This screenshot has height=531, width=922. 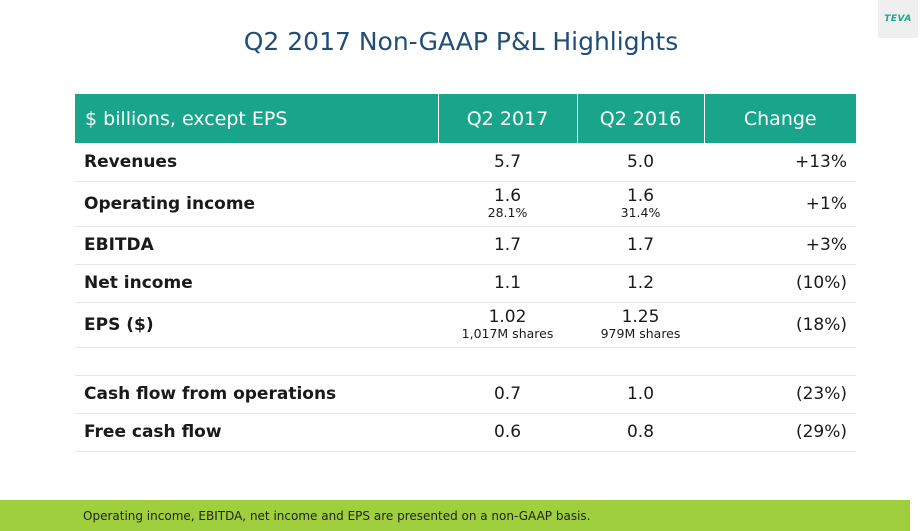 What do you see at coordinates (256, 394) in the screenshot?
I see `row-label: Cash flow from operations` at bounding box center [256, 394].